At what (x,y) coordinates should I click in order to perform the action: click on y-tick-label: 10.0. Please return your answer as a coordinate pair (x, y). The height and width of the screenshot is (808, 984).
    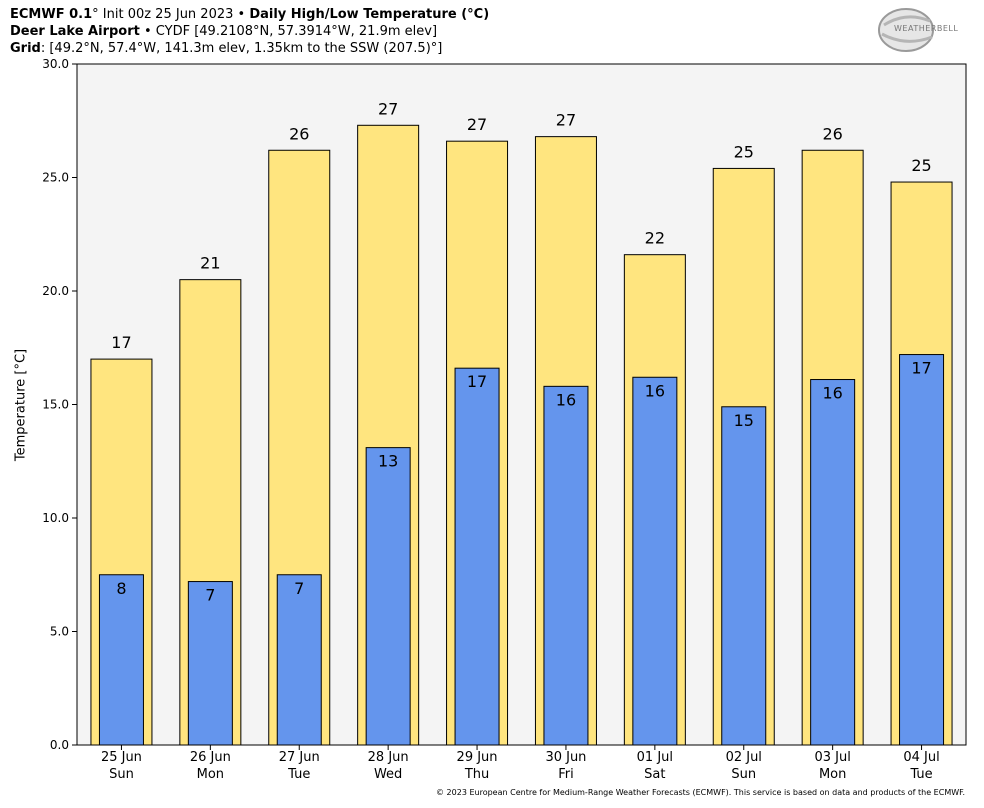
    Looking at the image, I should click on (55, 518).